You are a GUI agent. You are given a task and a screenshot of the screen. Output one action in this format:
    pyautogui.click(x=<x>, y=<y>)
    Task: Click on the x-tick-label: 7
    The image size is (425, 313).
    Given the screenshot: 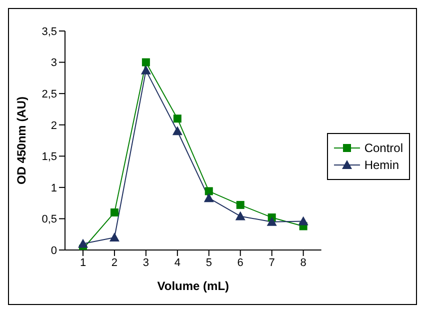 What is the action you would take?
    pyautogui.click(x=271, y=262)
    